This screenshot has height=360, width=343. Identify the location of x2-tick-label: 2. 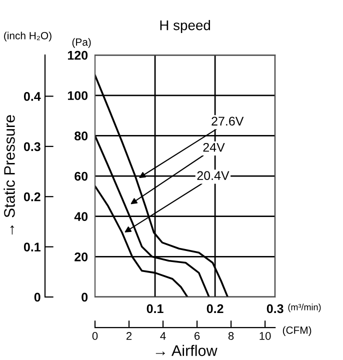
(129, 336).